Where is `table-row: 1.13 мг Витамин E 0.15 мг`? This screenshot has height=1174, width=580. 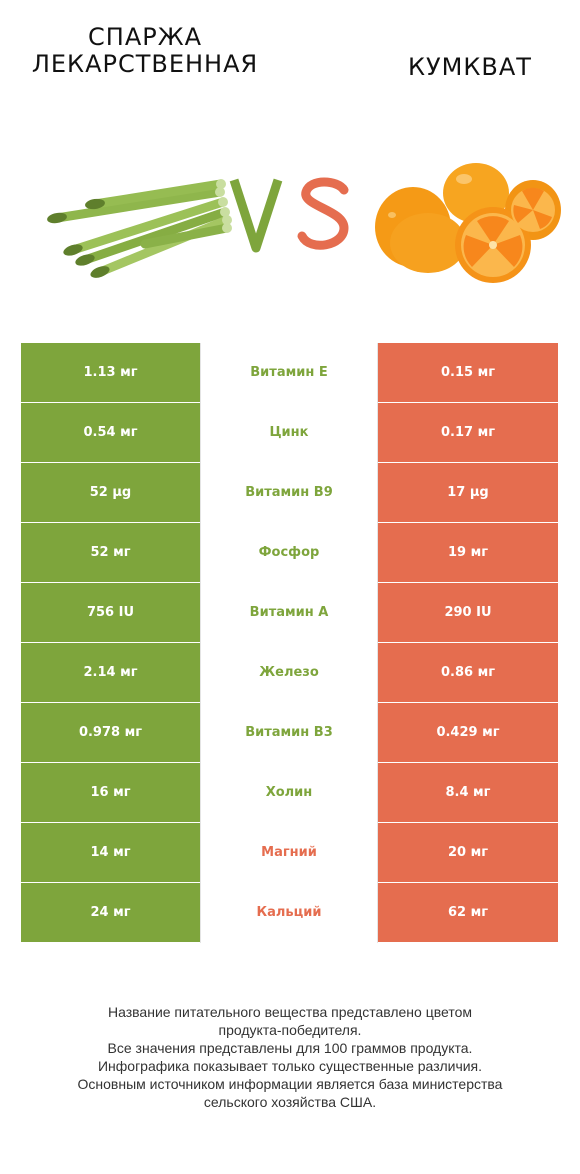 table-row: 1.13 мг Витамин E 0.15 мг is located at coordinates (289, 373).